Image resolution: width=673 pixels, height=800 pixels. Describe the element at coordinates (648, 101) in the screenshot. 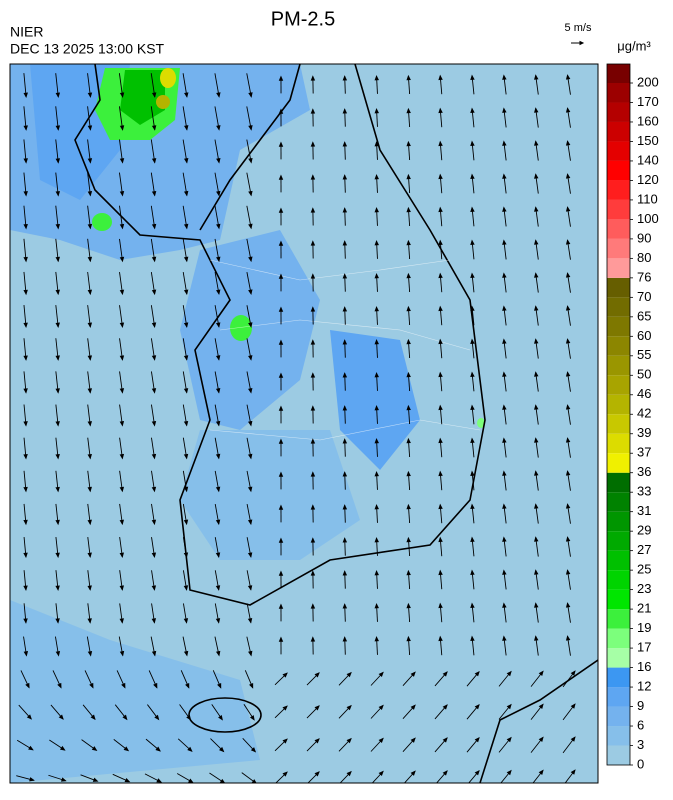

I see `legend-label: 170` at that location.